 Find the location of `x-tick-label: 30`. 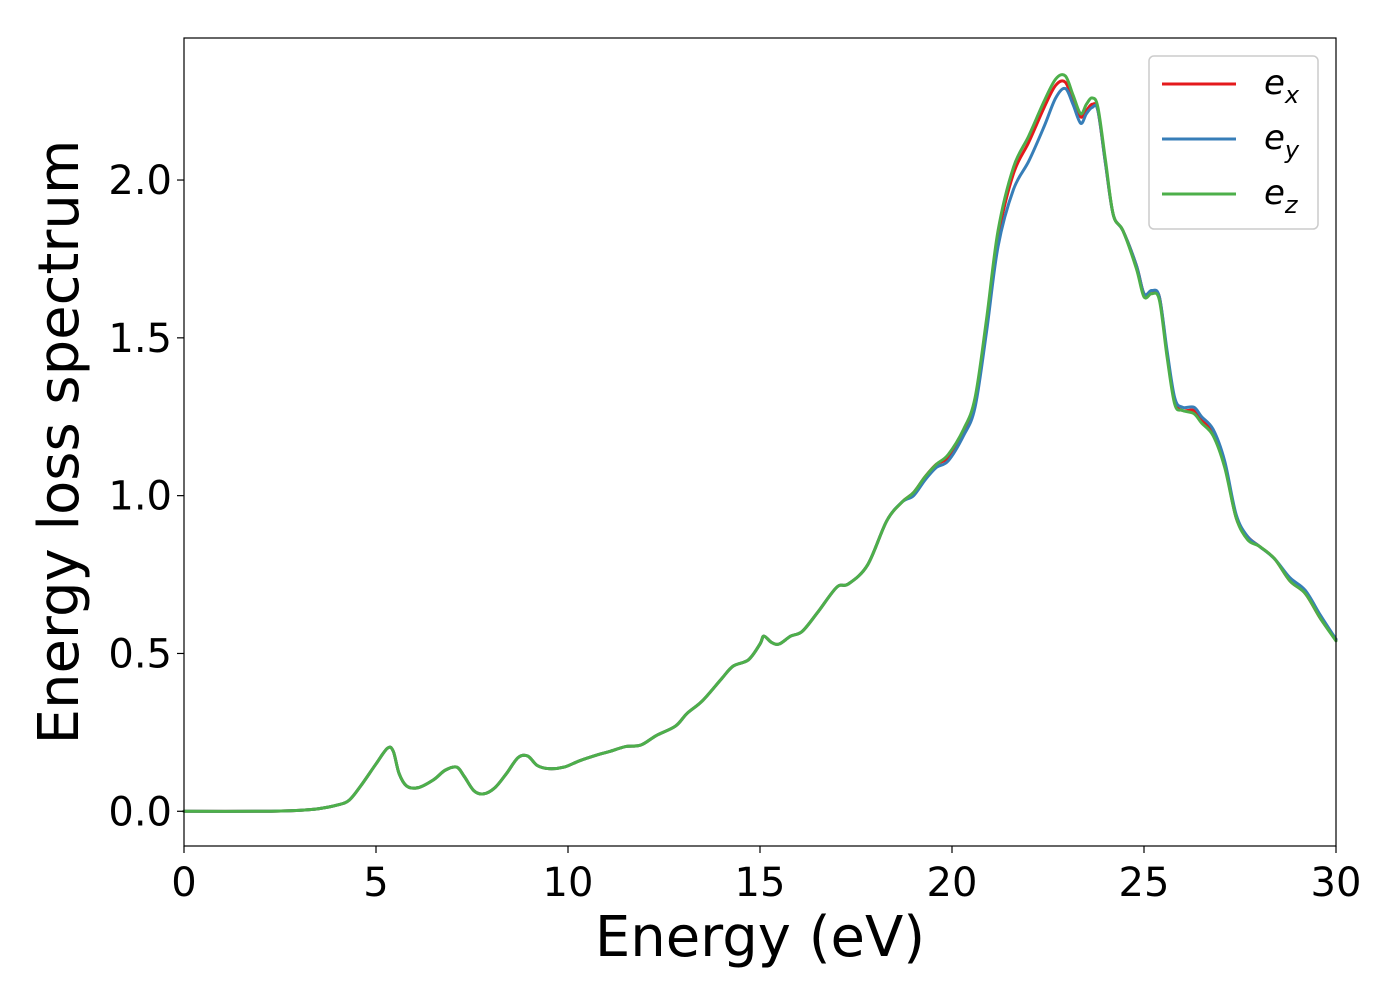

x-tick-label: 30 is located at coordinates (1336, 883).